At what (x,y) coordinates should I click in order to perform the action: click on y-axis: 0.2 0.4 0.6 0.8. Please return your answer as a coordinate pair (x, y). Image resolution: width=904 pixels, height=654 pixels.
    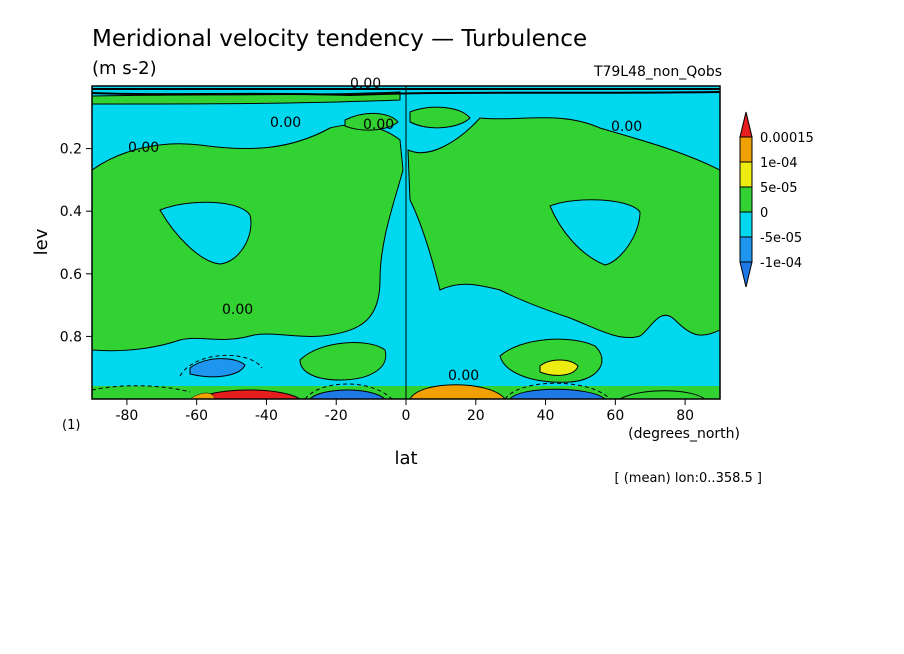
    Looking at the image, I should click on (76, 243).